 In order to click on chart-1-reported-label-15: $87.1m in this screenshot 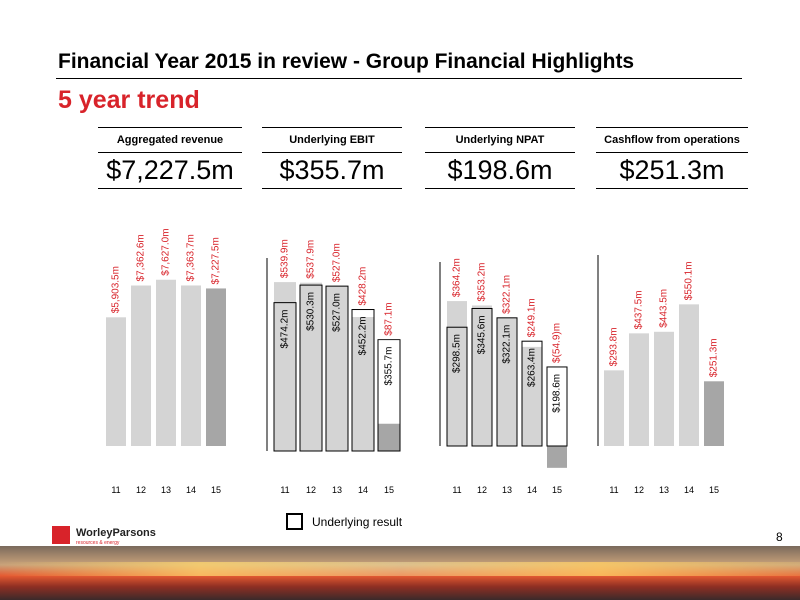, I will do `click(389, 318)`.